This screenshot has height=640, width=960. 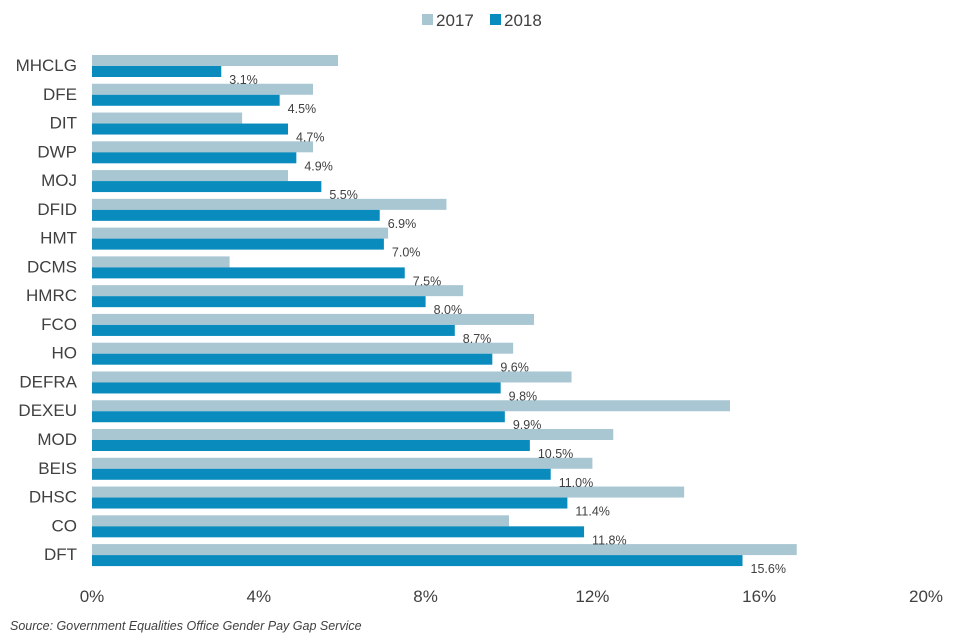 What do you see at coordinates (48, 381) in the screenshot?
I see `category-label-defra: DEFRA` at bounding box center [48, 381].